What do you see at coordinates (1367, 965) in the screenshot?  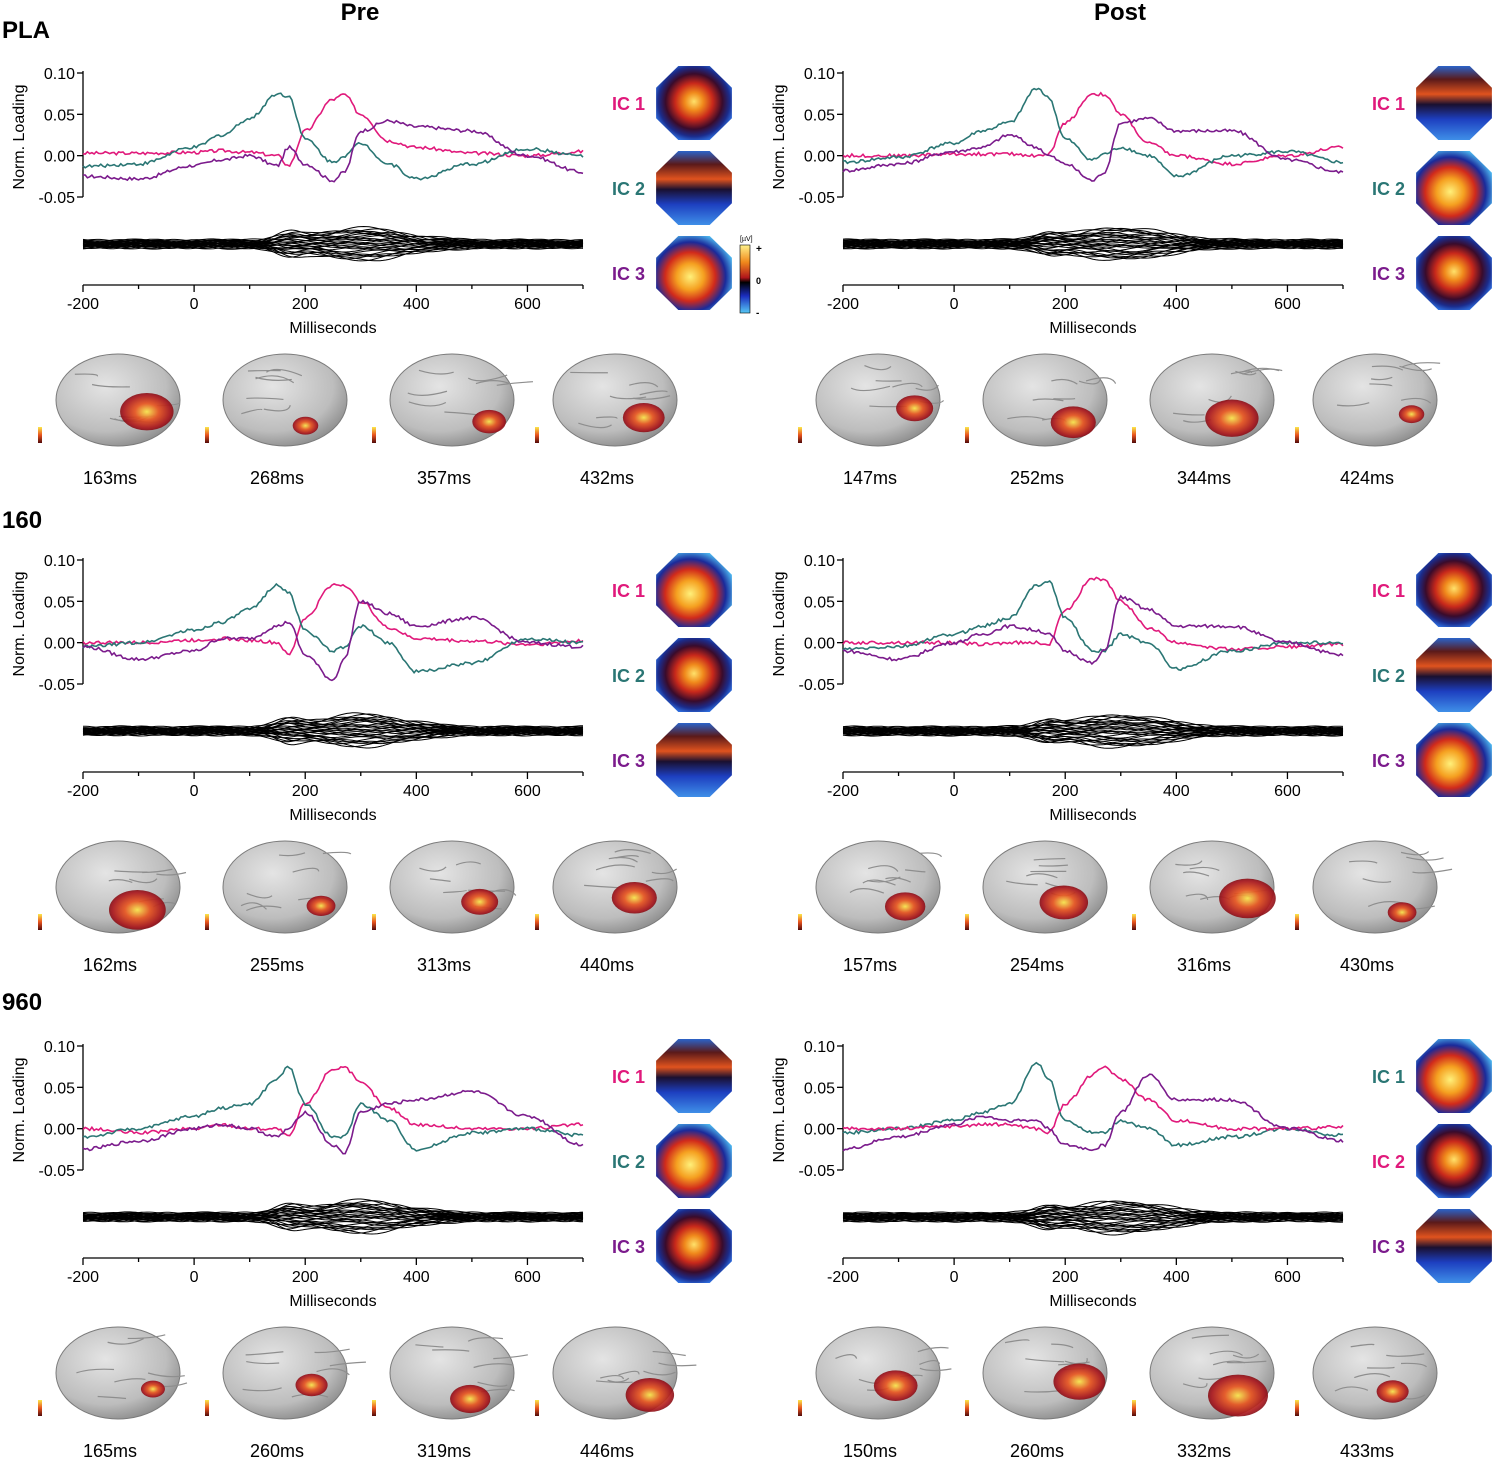 I see `brain-time-label-4: 430ms` at bounding box center [1367, 965].